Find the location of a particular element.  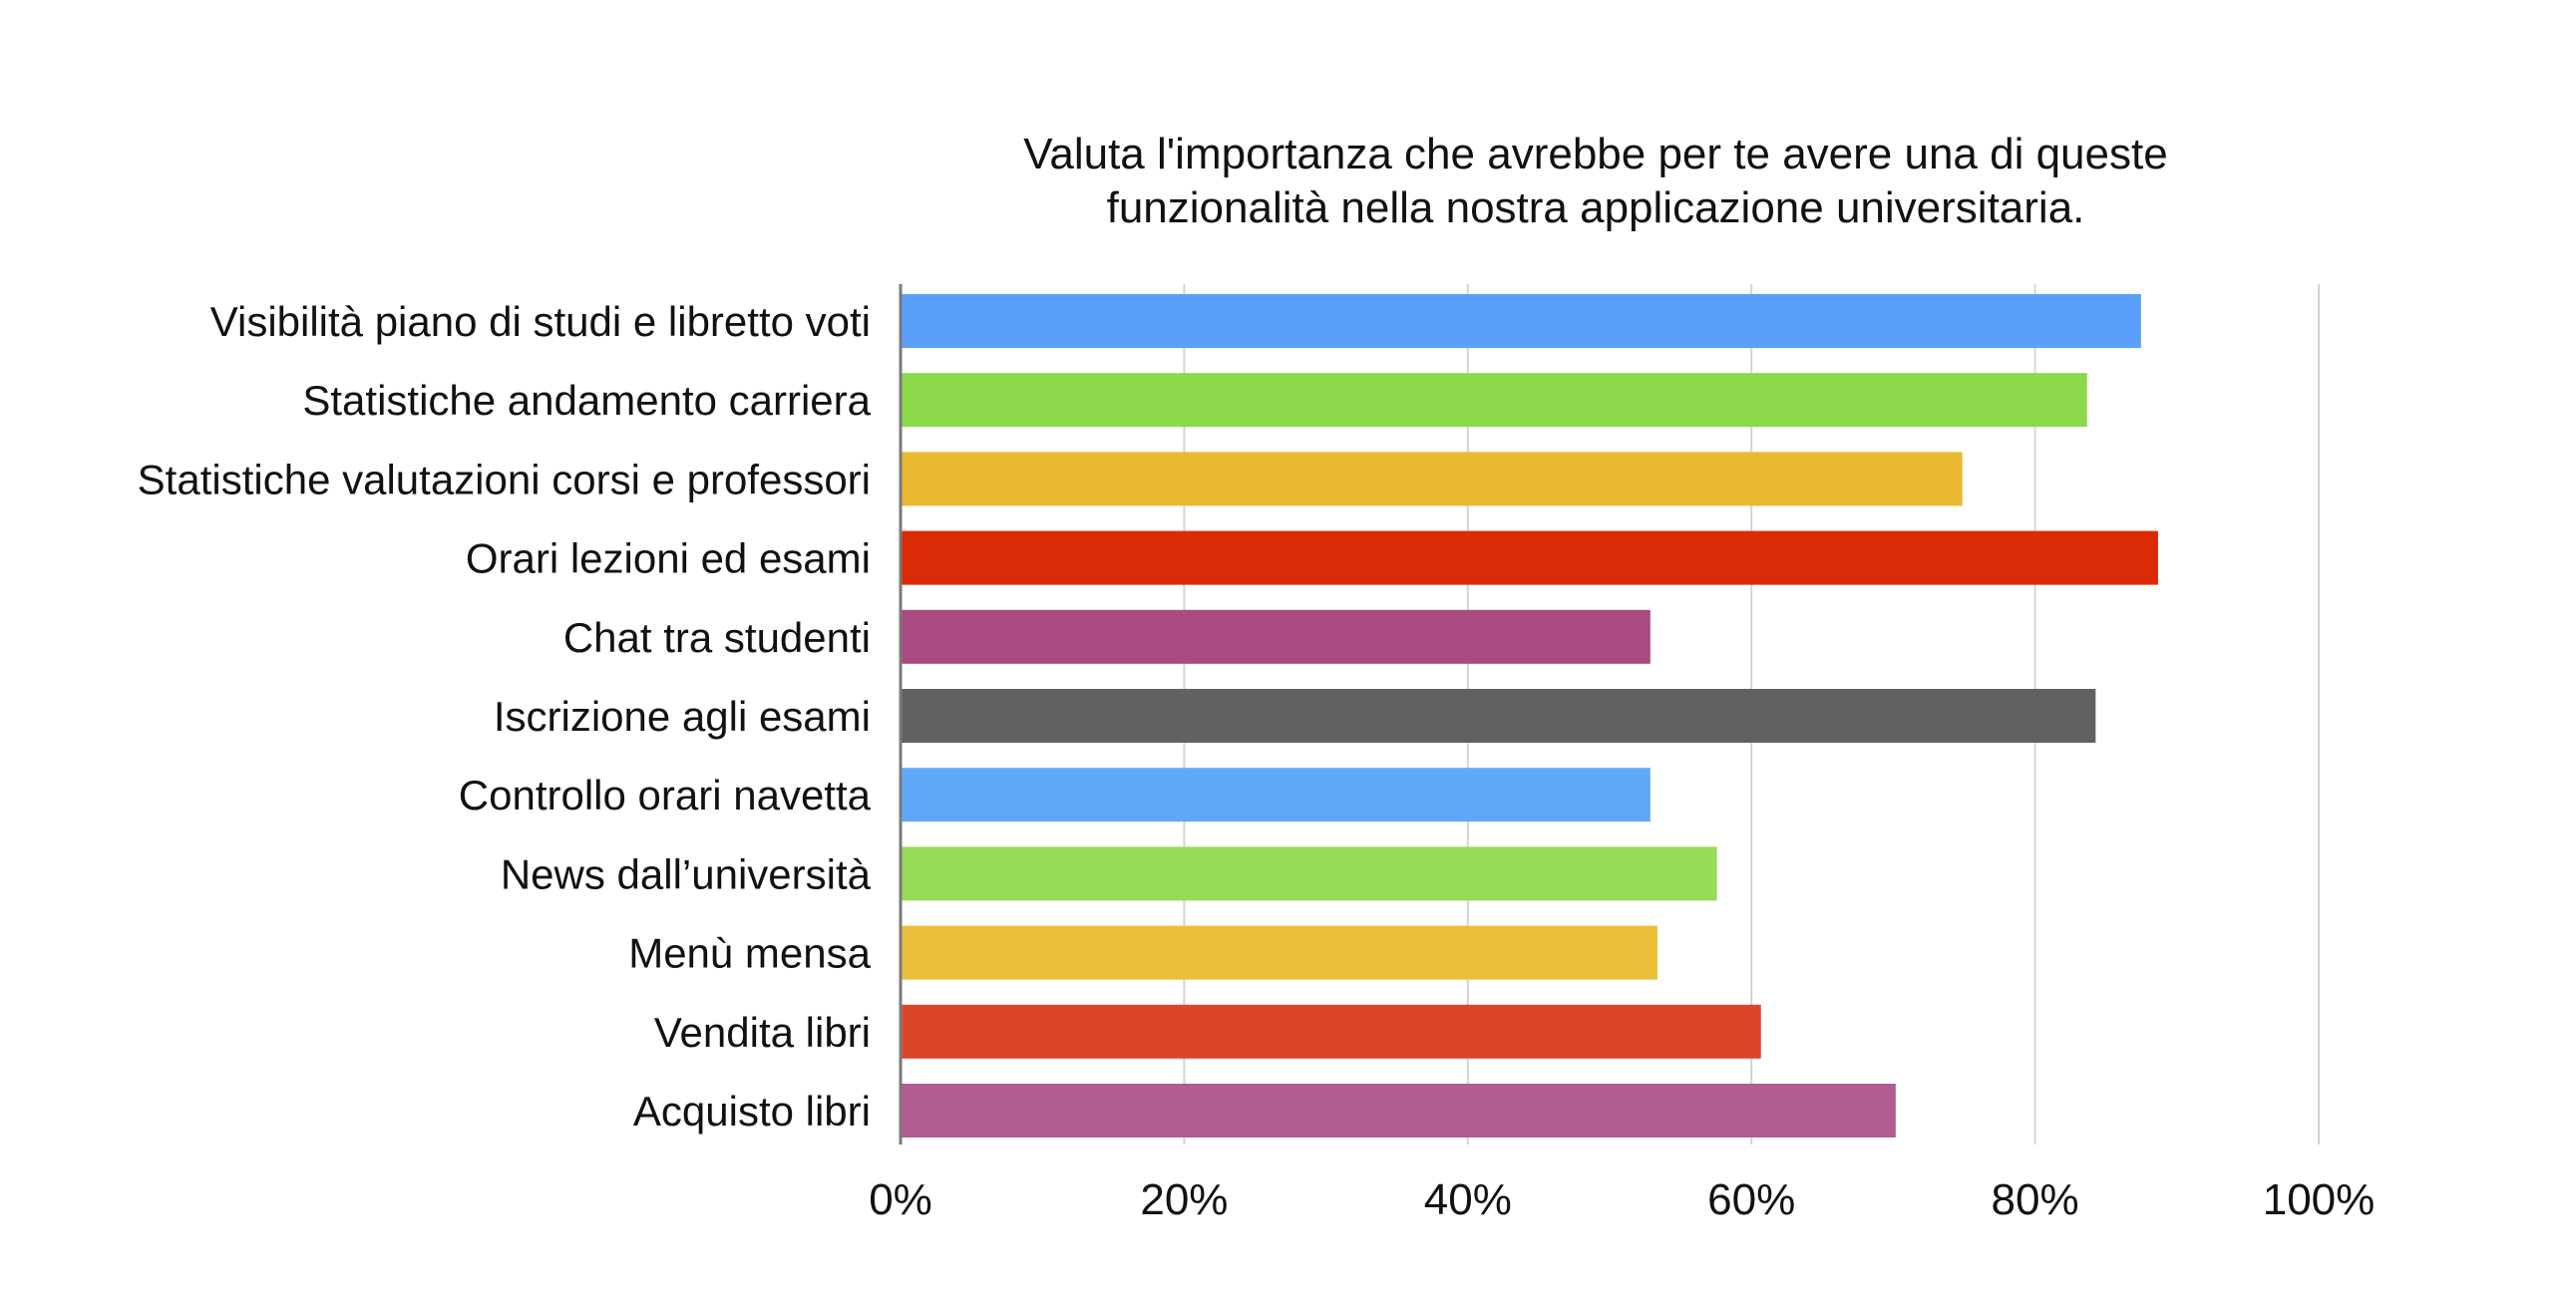

category-label: Menù mensa is located at coordinates (749, 953).